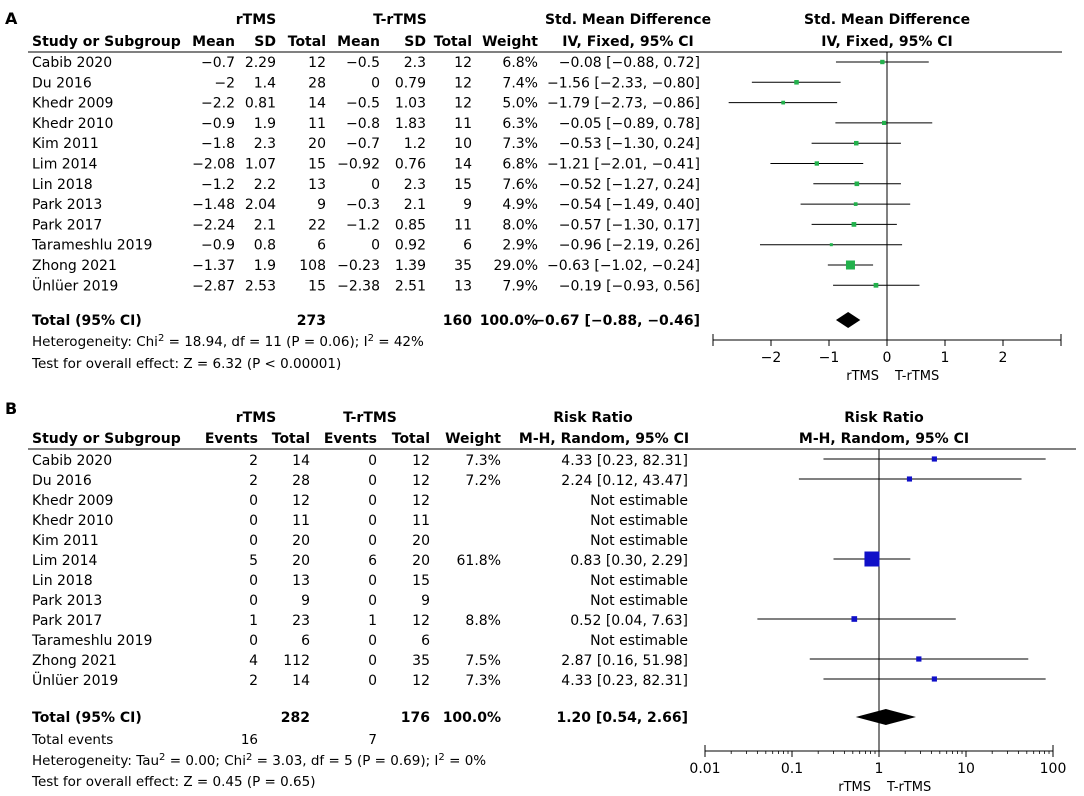 This screenshot has height=796, width=1084. What do you see at coordinates (908, 787) in the screenshot?
I see `x-axis-right-label: T-rTMS` at bounding box center [908, 787].